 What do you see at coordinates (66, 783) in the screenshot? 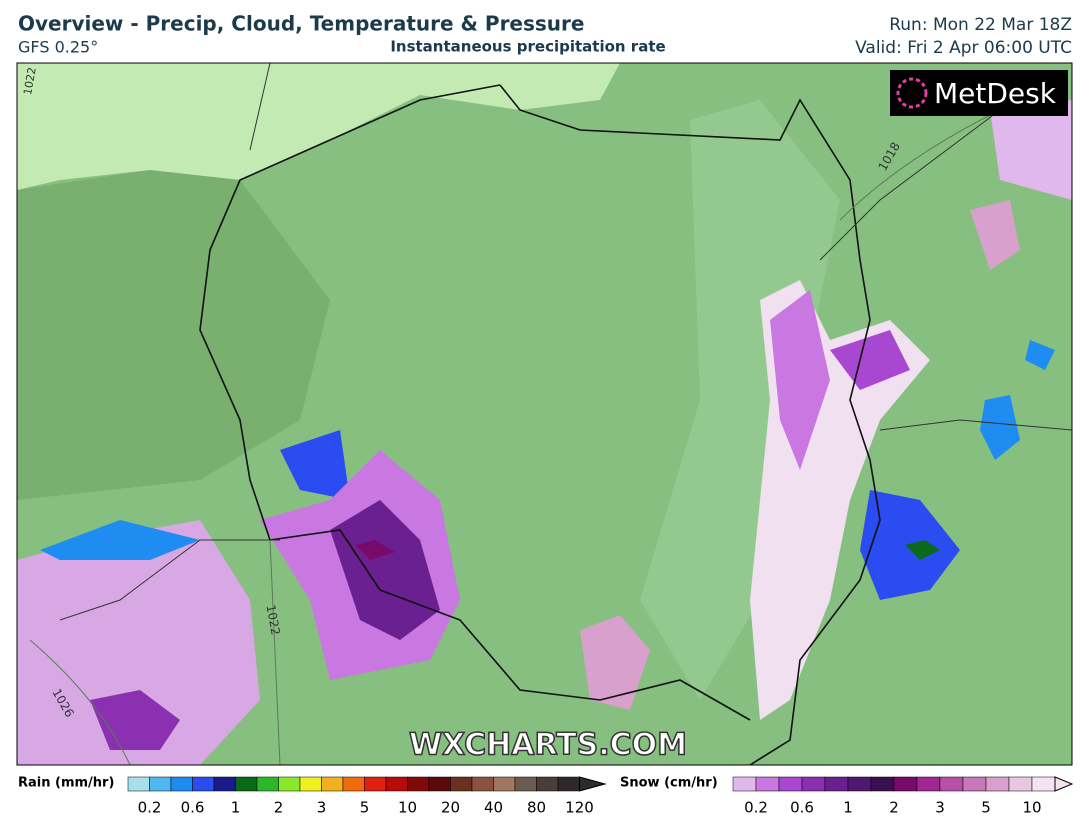
I see `rain-legend-label: Rain (mm/hr)` at bounding box center [66, 783].